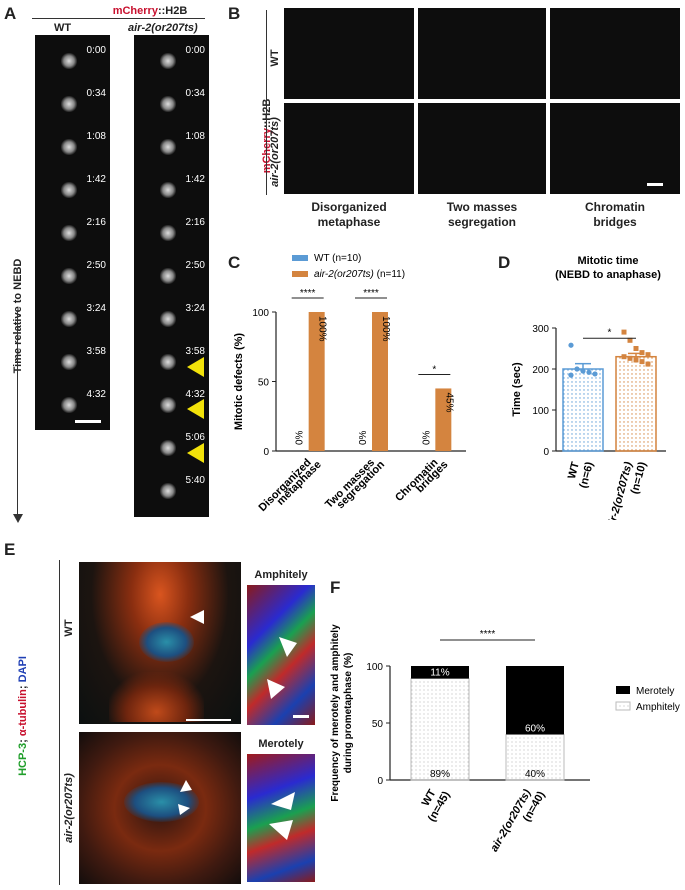 This screenshot has height=890, width=685. I want to click on y-tick-label: 300, so click(540, 329).